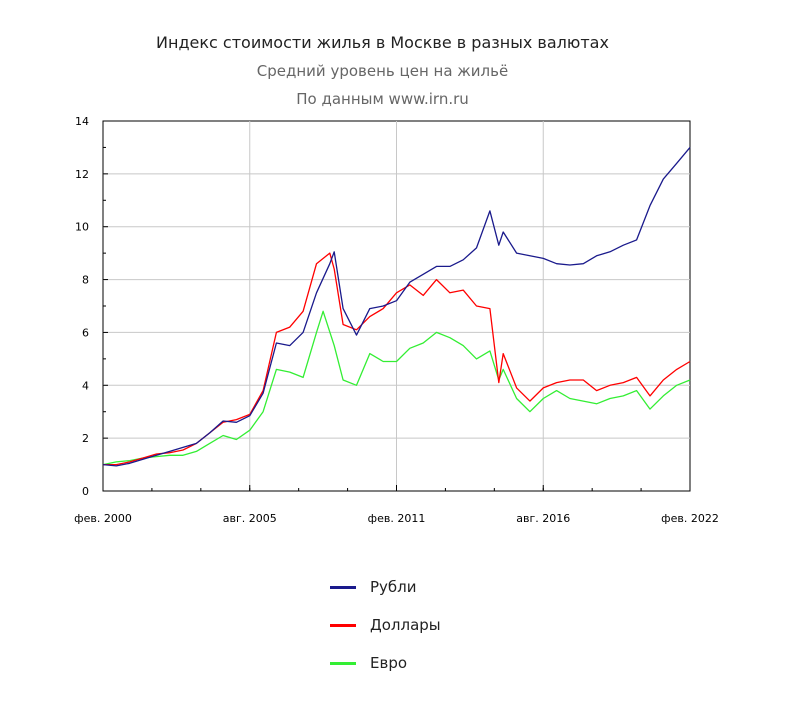 The height and width of the screenshot is (702, 805). Describe the element at coordinates (85, 332) in the screenshot. I see `y-tick-label: 6` at that location.